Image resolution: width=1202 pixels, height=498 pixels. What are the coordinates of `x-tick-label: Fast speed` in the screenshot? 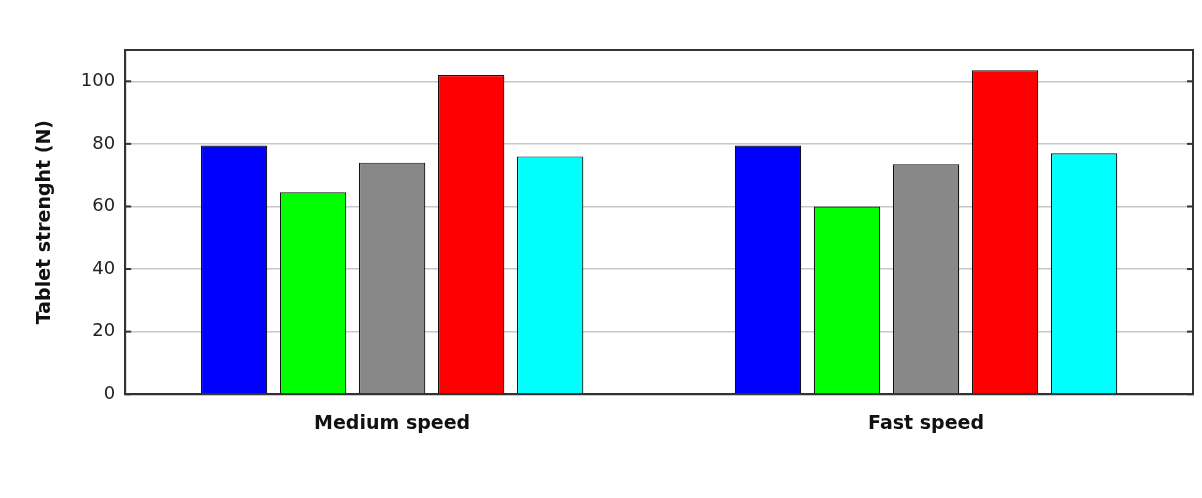 It's located at (926, 421).